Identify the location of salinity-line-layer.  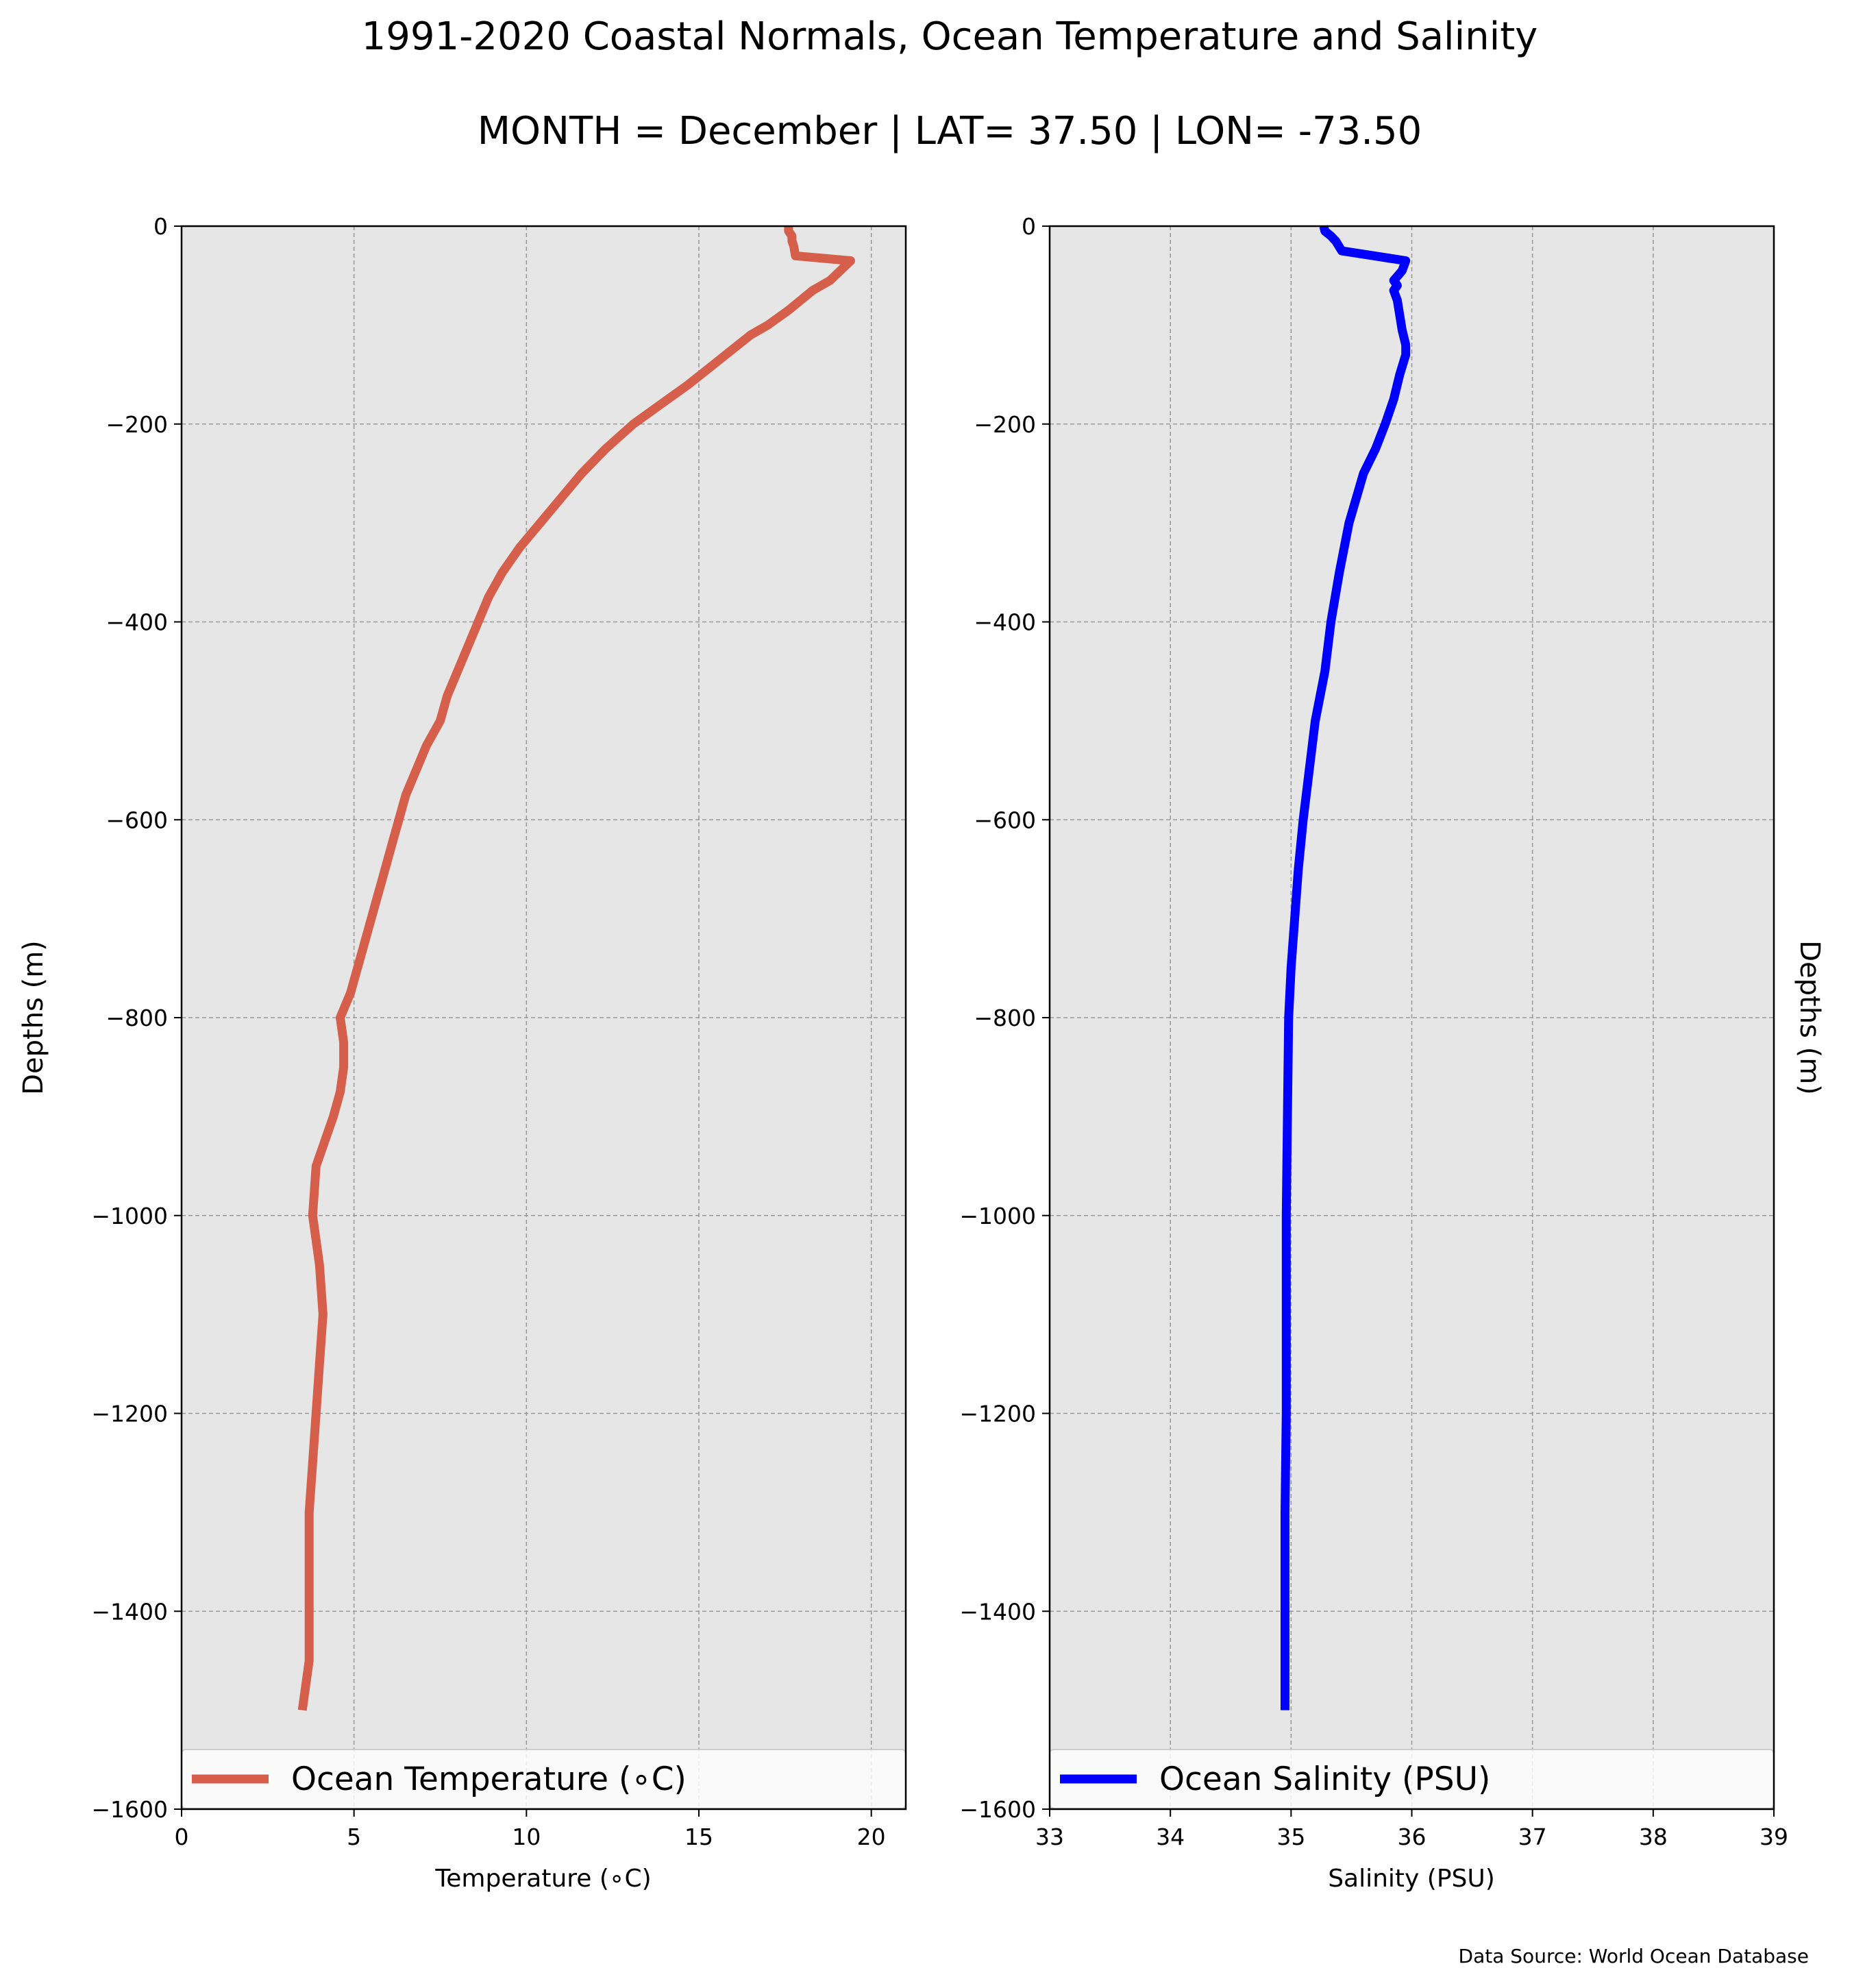
(1346, 967).